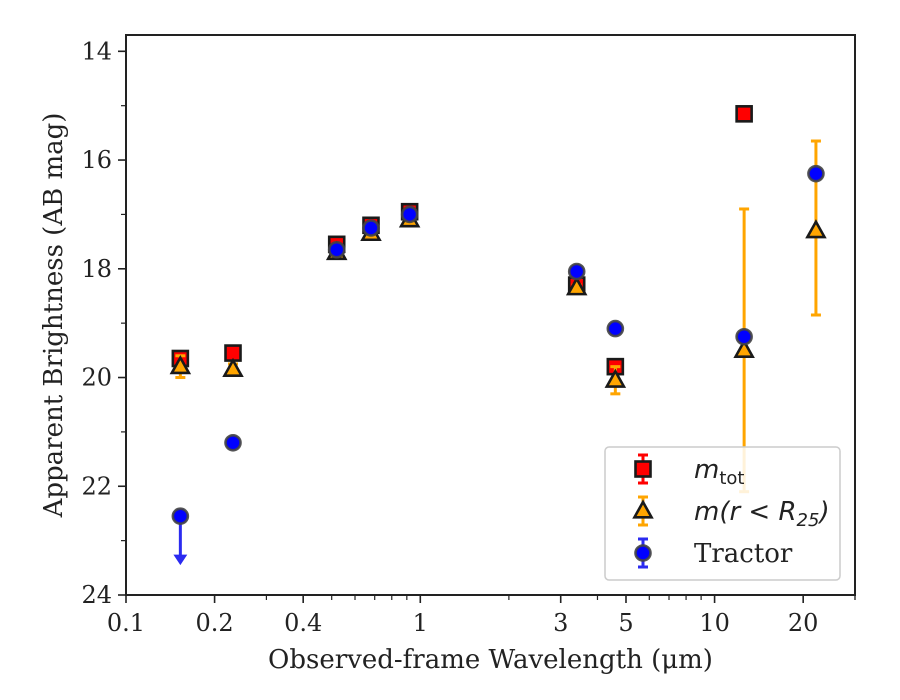 This screenshot has height=700, width=900. I want to click on legend-box, so click(722, 513).